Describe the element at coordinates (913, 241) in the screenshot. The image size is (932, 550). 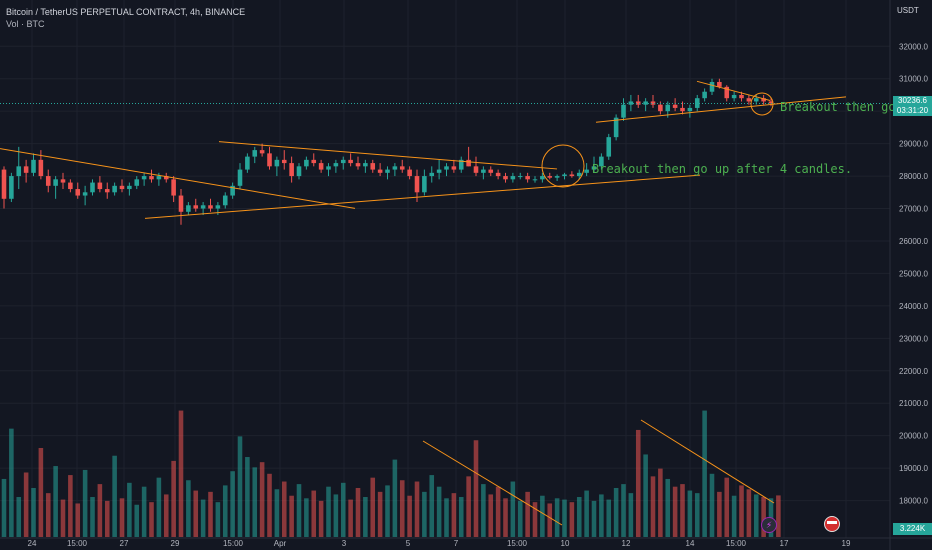
I see `y-tick-label: 26000.0` at that location.